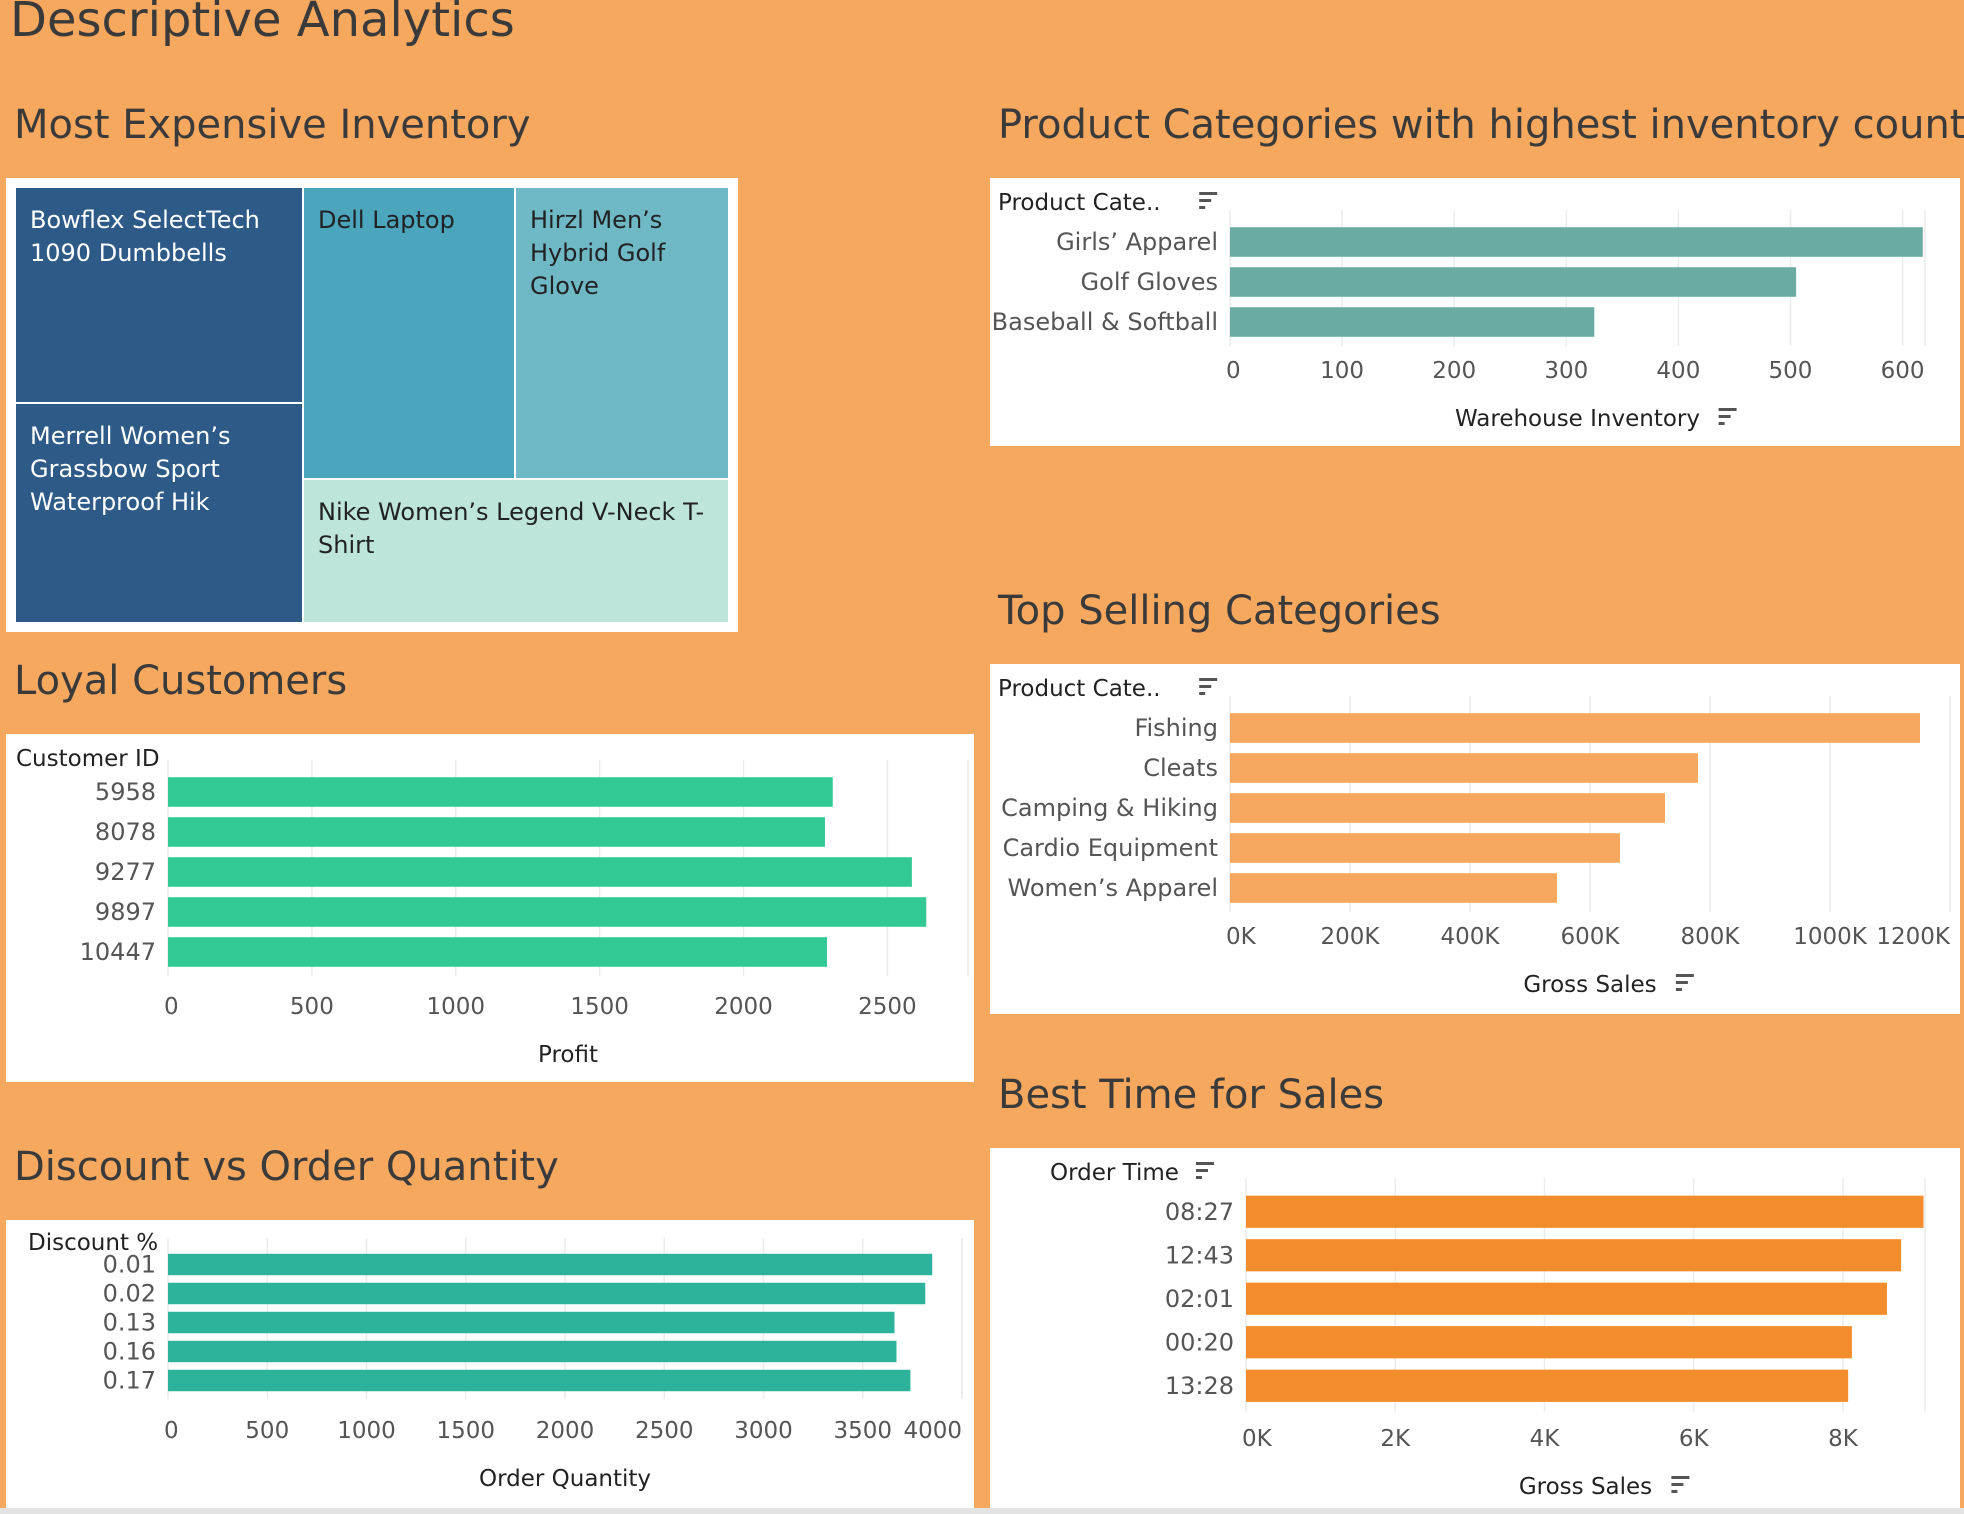 This screenshot has height=1514, width=1964. What do you see at coordinates (286, 1167) in the screenshot?
I see `discount-section-title: Discount vs Order Quantity` at bounding box center [286, 1167].